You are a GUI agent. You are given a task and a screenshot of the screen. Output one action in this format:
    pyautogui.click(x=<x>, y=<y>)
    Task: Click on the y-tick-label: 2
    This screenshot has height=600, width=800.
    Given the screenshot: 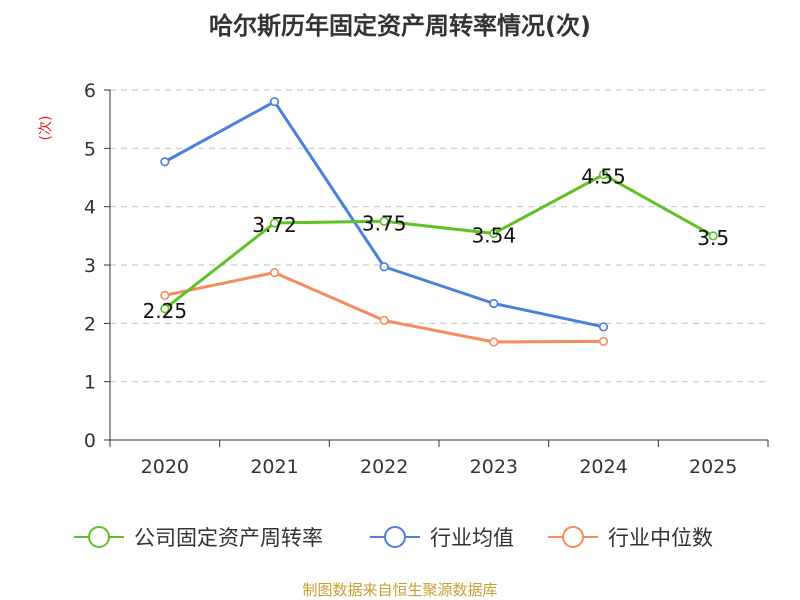 What is the action you would take?
    pyautogui.click(x=90, y=324)
    